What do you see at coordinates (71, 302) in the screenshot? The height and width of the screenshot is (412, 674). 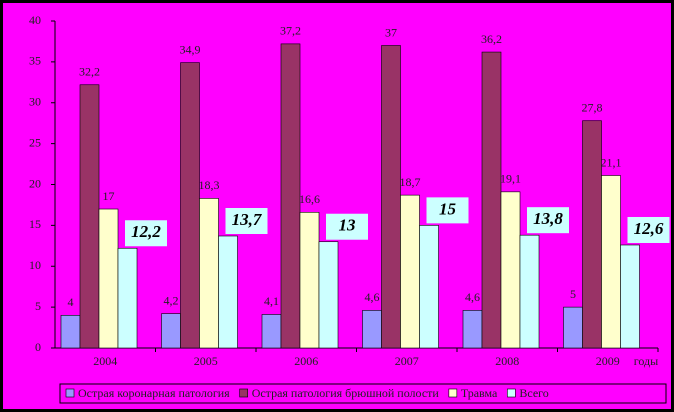 I see `value-label: 4` at bounding box center [71, 302].